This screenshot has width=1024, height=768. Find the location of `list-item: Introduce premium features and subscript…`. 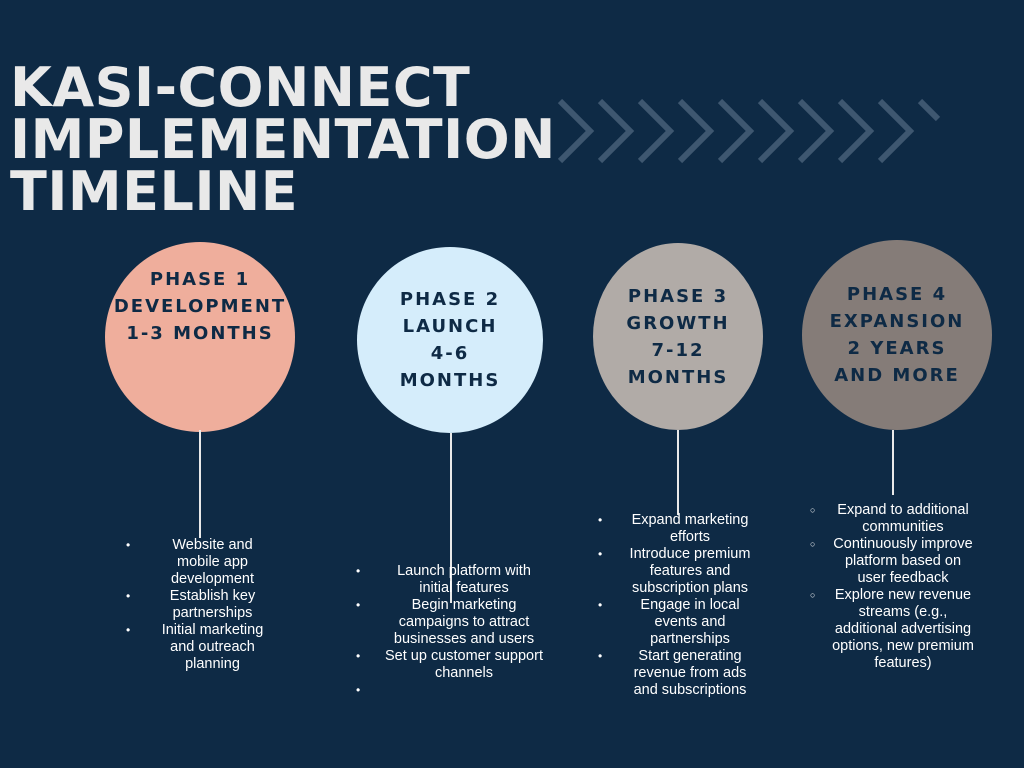

list-item: Introduce premium features and subscript… is located at coordinates (678, 571).